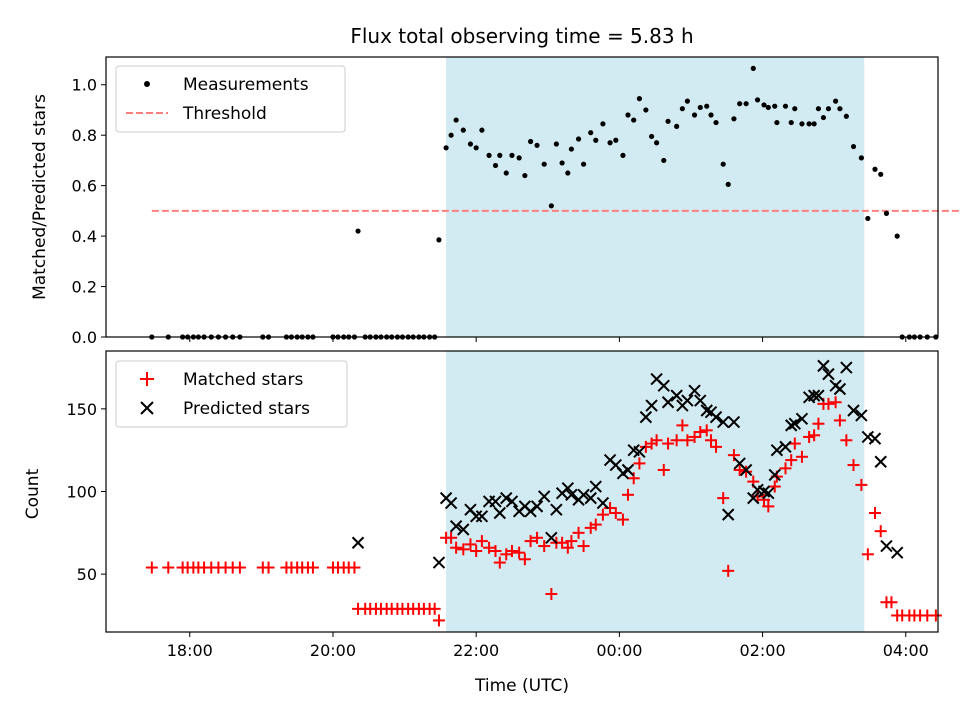 This screenshot has width=960, height=720. I want to click on y-tick-label: 0.2, so click(84, 287).